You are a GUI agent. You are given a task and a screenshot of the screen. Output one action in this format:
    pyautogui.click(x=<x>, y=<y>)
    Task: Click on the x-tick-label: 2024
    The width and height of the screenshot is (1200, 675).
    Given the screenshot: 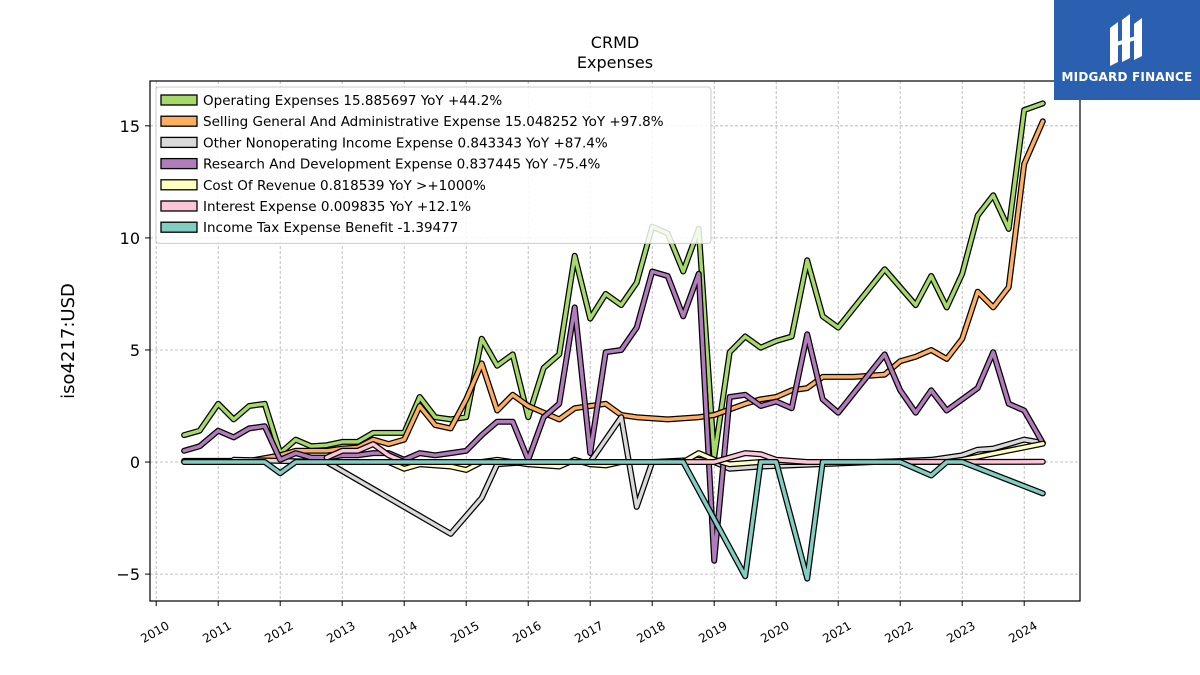 What is the action you would take?
    pyautogui.click(x=1022, y=631)
    